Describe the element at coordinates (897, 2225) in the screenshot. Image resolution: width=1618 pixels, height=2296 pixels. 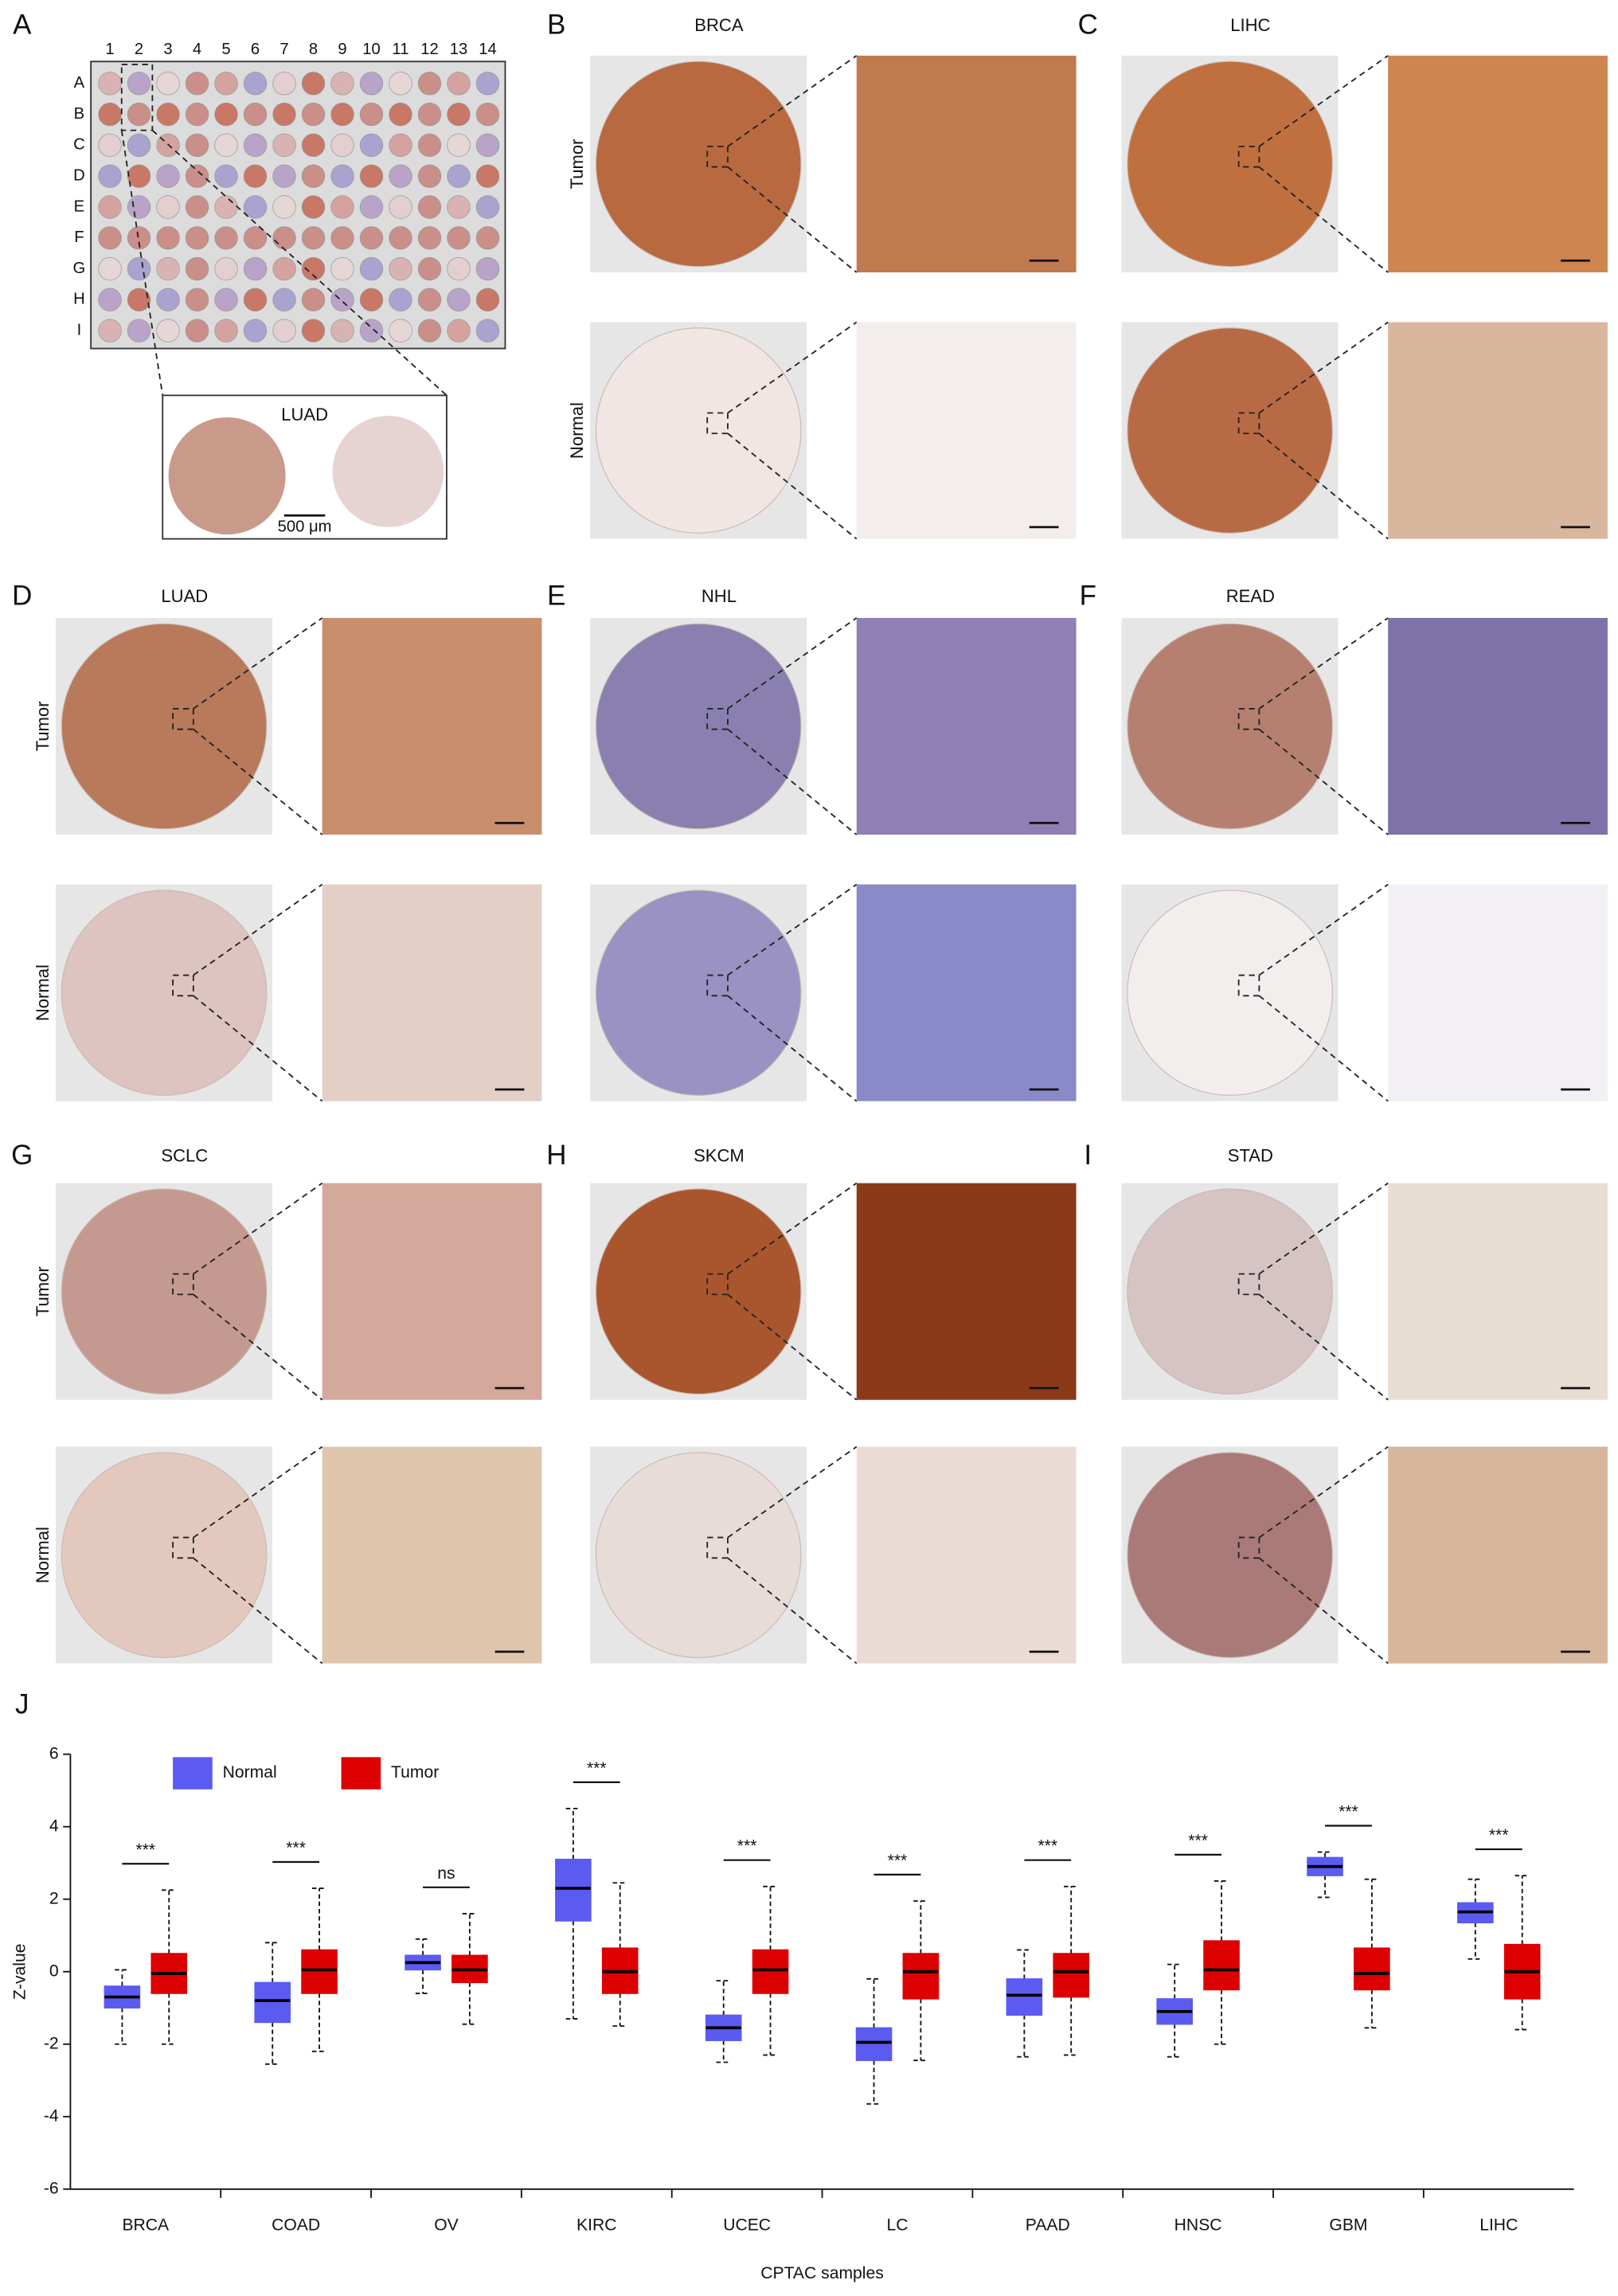
I see `x-tick-label: LC` at that location.